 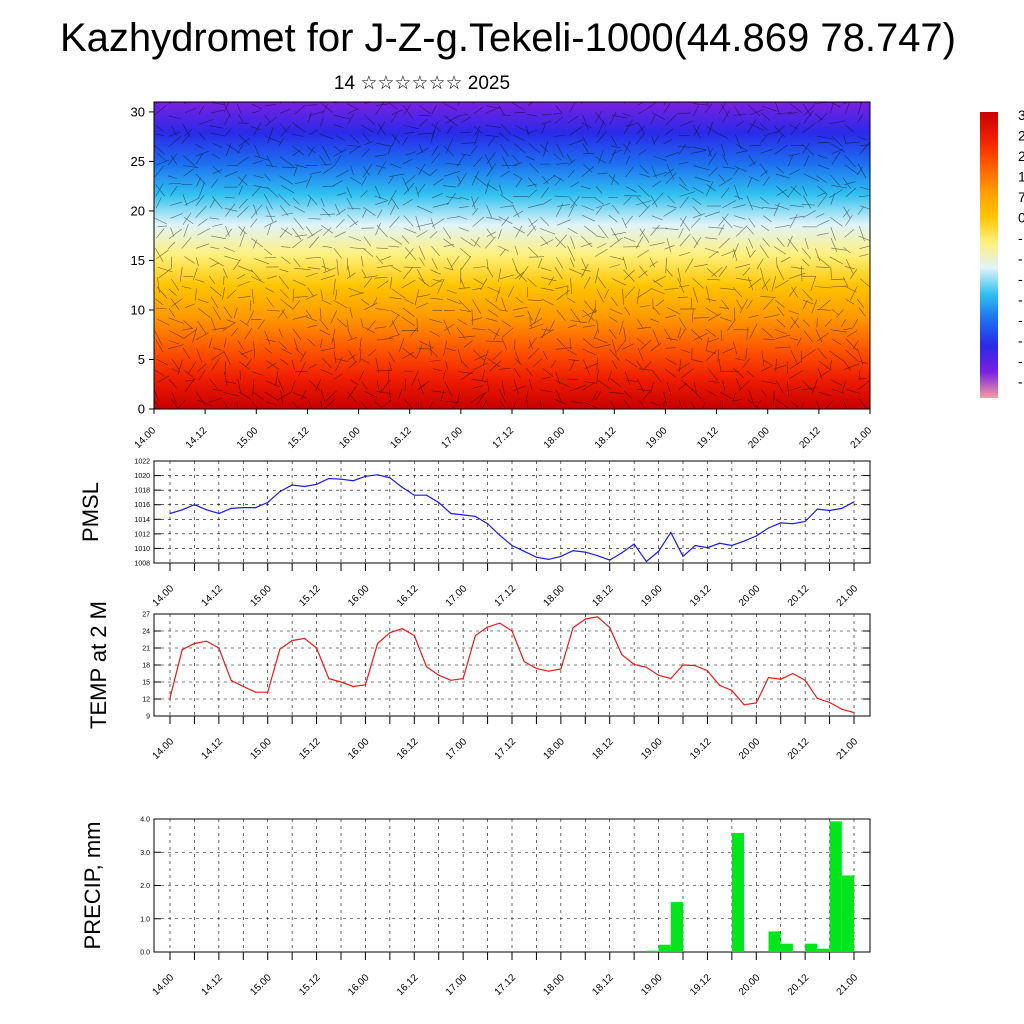 What do you see at coordinates (146, 649) in the screenshot?
I see `y-tick-label: 21` at bounding box center [146, 649].